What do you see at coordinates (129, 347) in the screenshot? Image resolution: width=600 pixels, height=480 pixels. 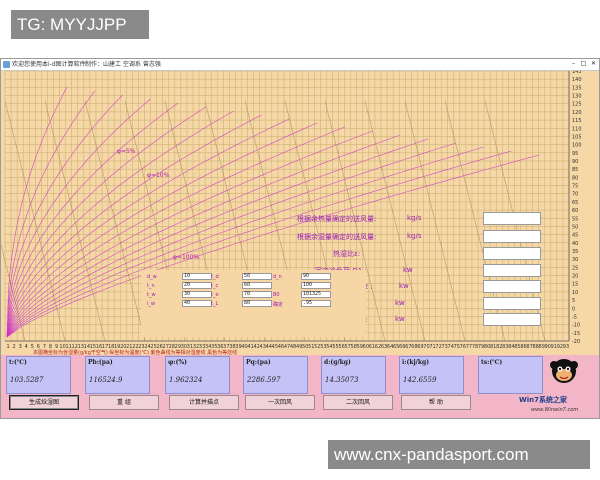 I see `x-tick-label: 21` at bounding box center [129, 347].